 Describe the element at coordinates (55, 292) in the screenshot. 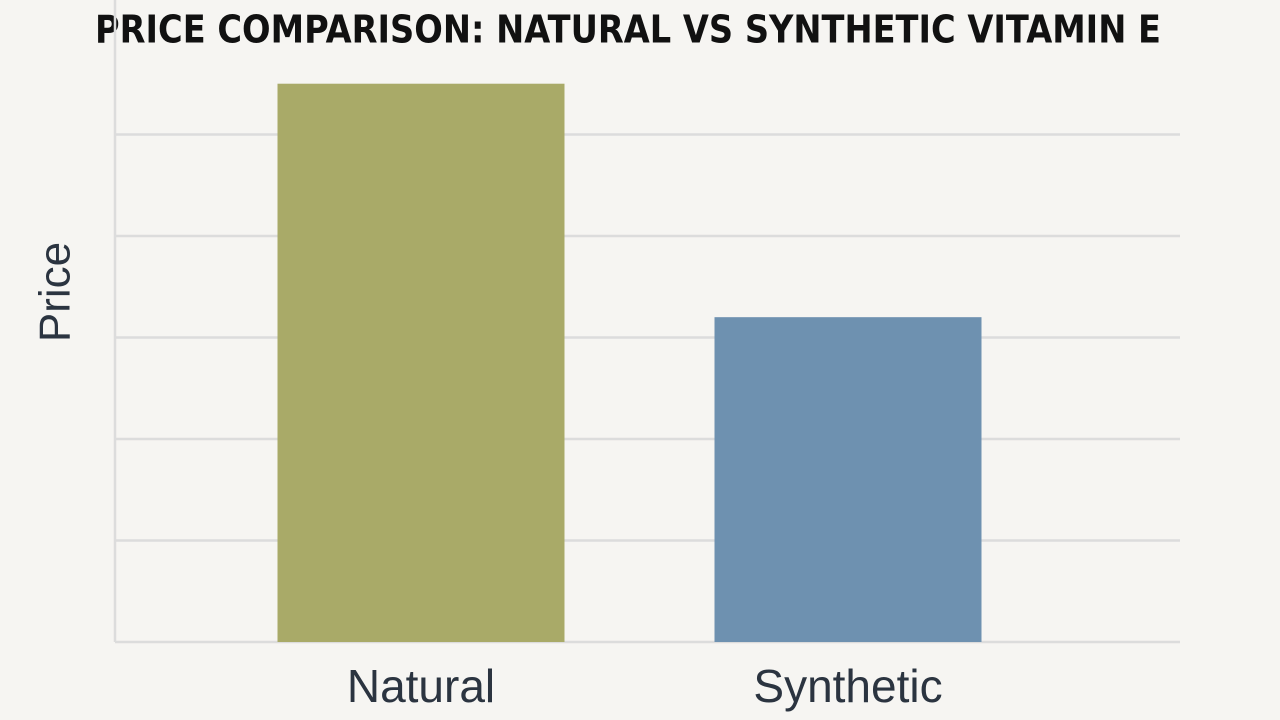

I see `y-axis-label: Price` at that location.